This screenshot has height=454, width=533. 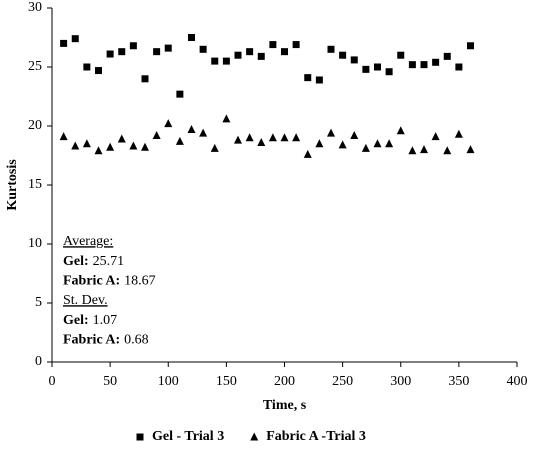 What do you see at coordinates (458, 381) in the screenshot?
I see `x-tick-label: 350` at bounding box center [458, 381].